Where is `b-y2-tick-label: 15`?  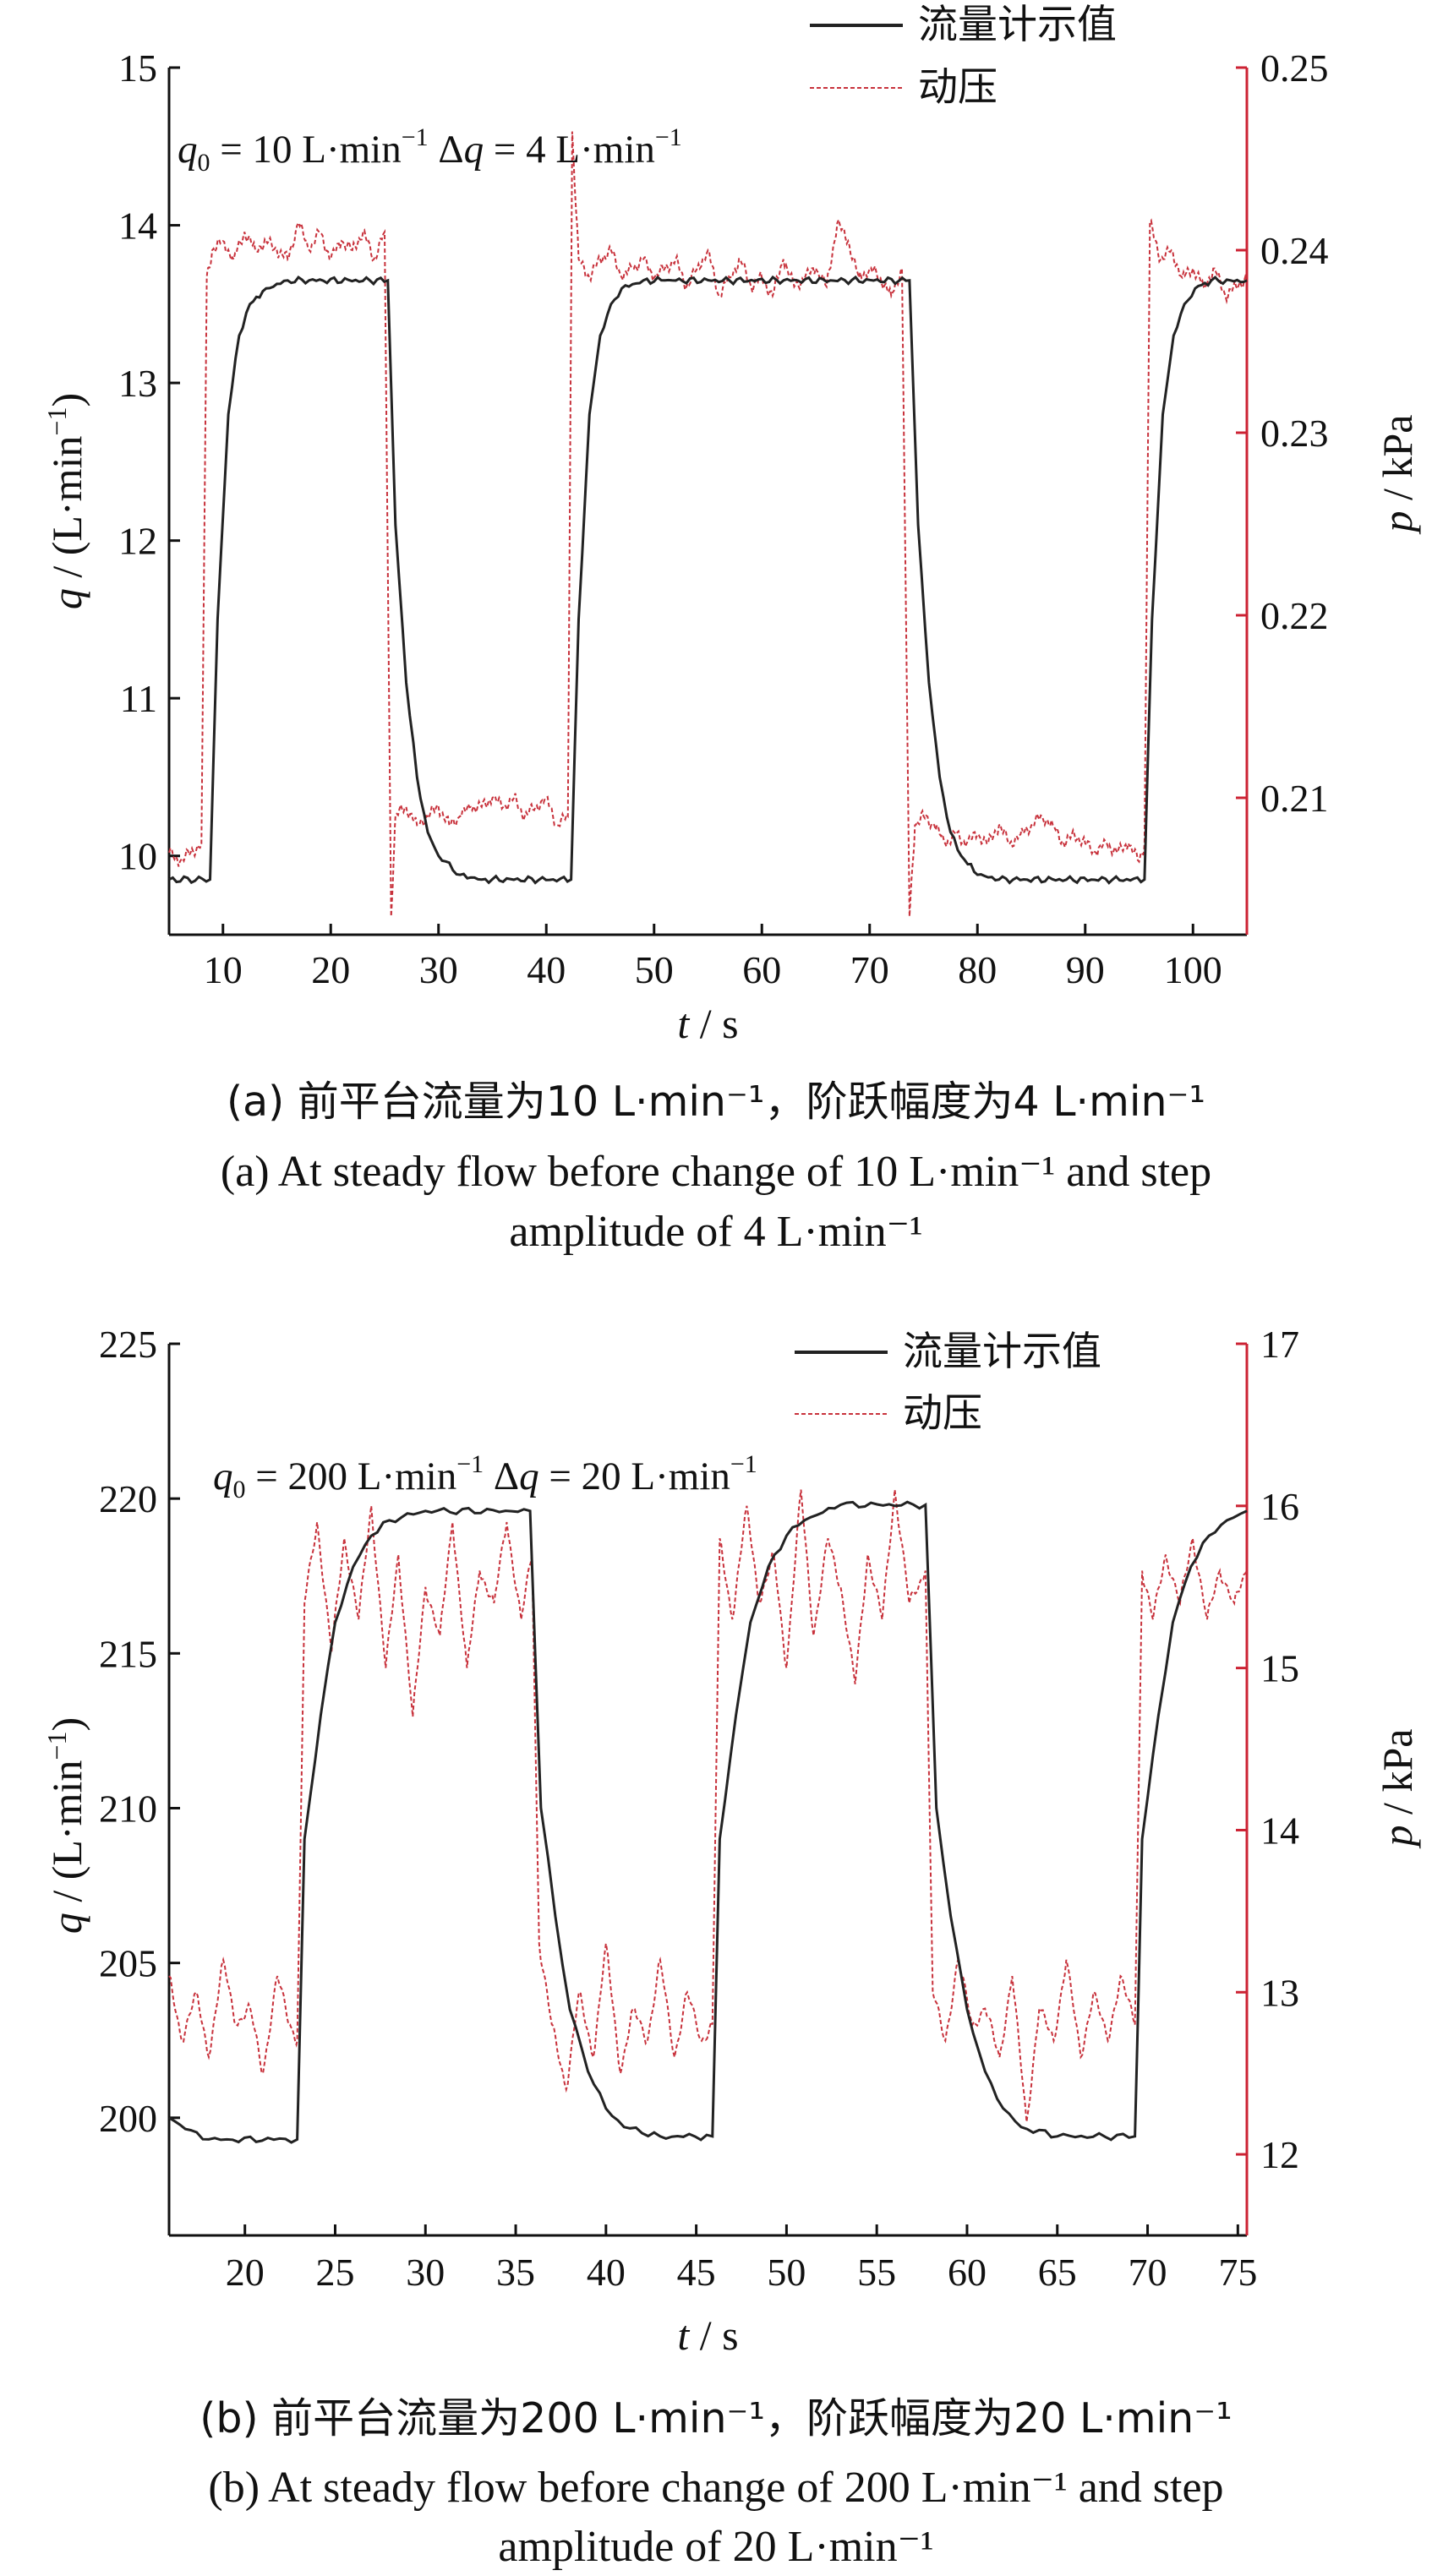
b-y2-tick-label: 15 is located at coordinates (1280, 1668).